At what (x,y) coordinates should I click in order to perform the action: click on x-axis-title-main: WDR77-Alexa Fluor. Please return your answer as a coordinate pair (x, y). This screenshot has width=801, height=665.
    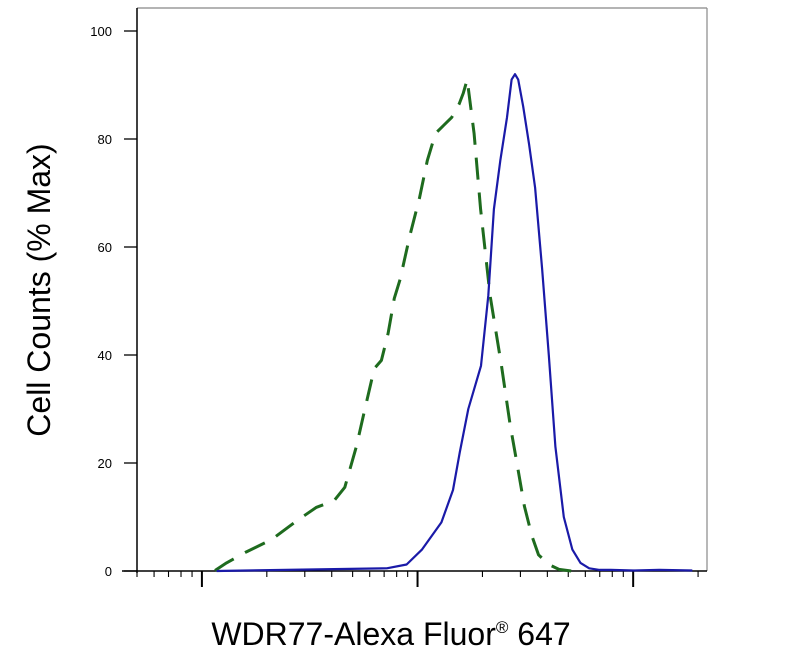
    Looking at the image, I should click on (353, 634).